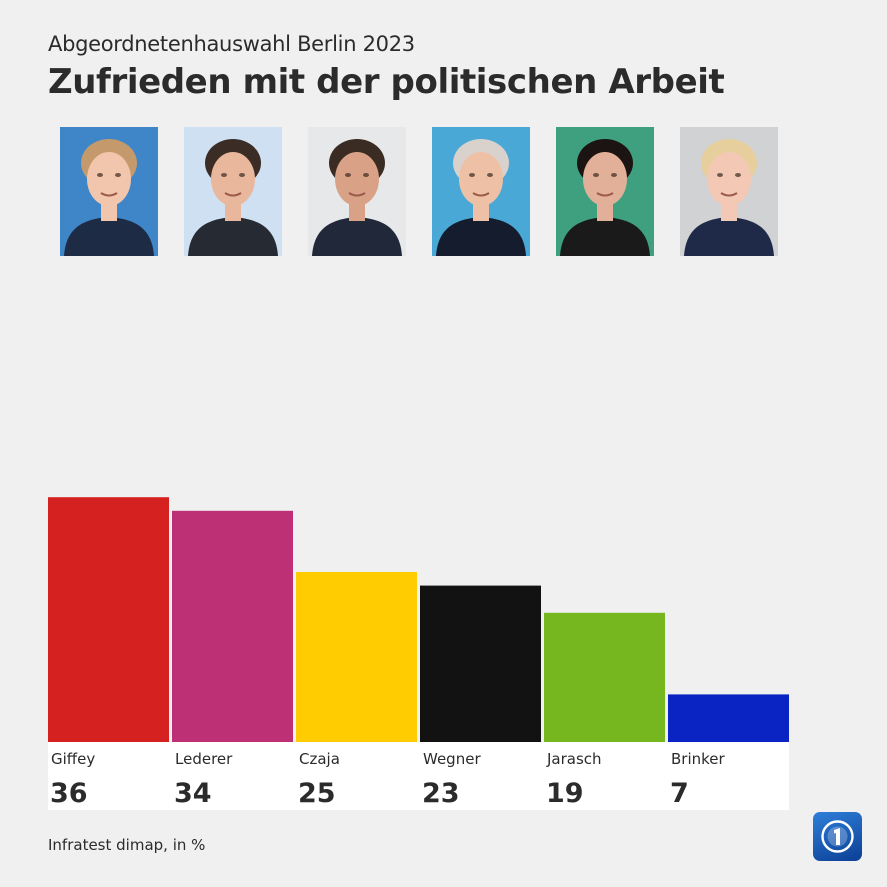  Describe the element at coordinates (69, 793) in the screenshot. I see `value-label-giffey: 36` at that location.